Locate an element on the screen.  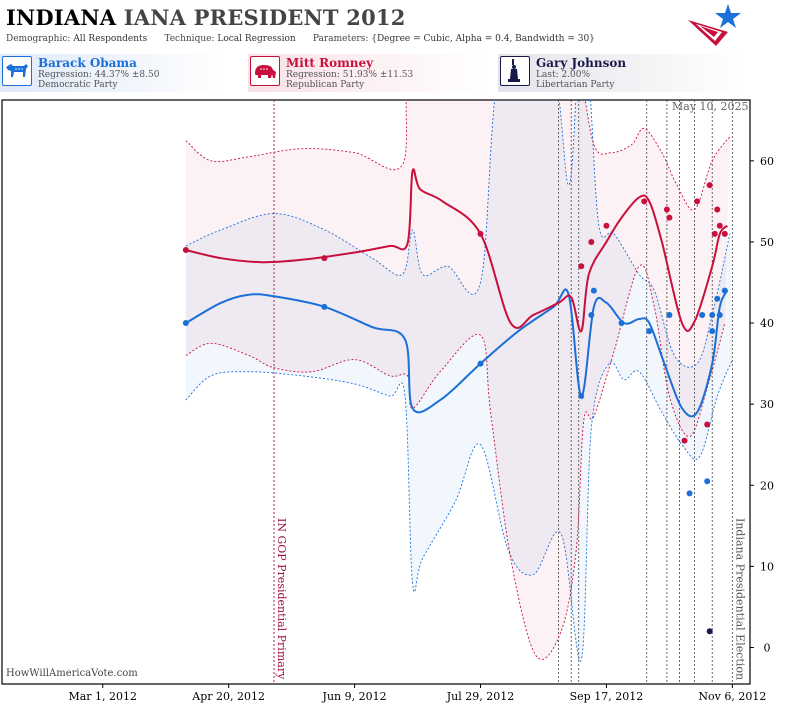
y-tick-label: 10 is located at coordinates (767, 566).